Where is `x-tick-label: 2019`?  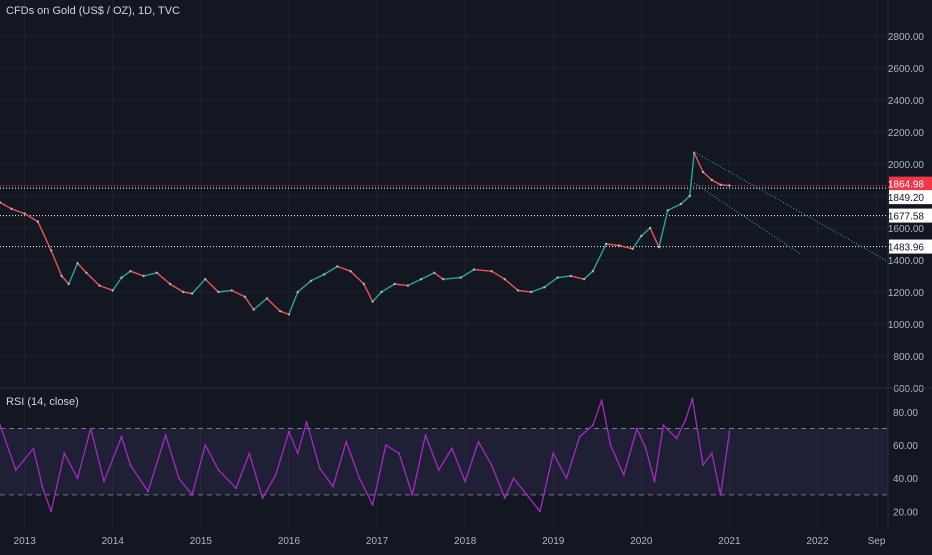
x-tick-label: 2019 is located at coordinates (553, 541).